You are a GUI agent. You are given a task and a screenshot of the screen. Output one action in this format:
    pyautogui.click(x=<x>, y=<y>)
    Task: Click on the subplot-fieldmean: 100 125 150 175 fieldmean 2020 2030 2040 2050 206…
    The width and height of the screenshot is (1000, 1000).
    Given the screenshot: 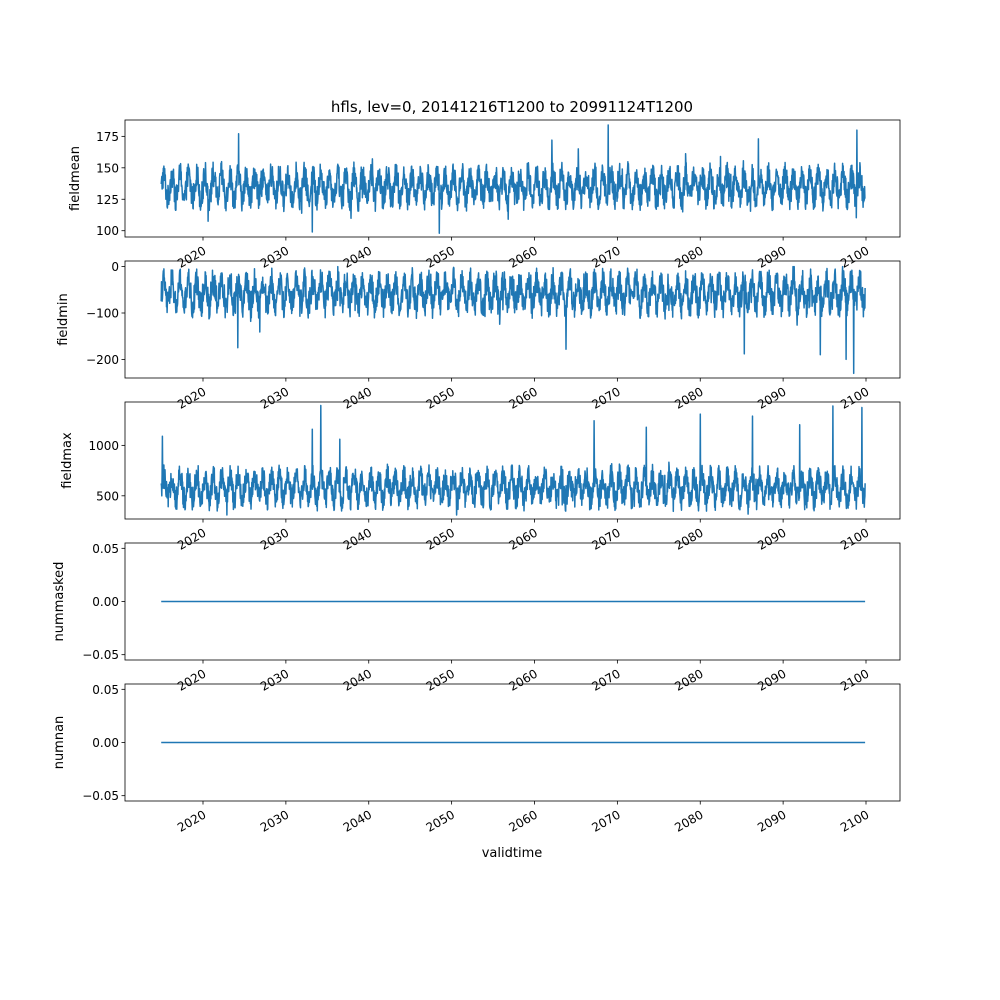 What is the action you would take?
    pyautogui.click(x=484, y=195)
    